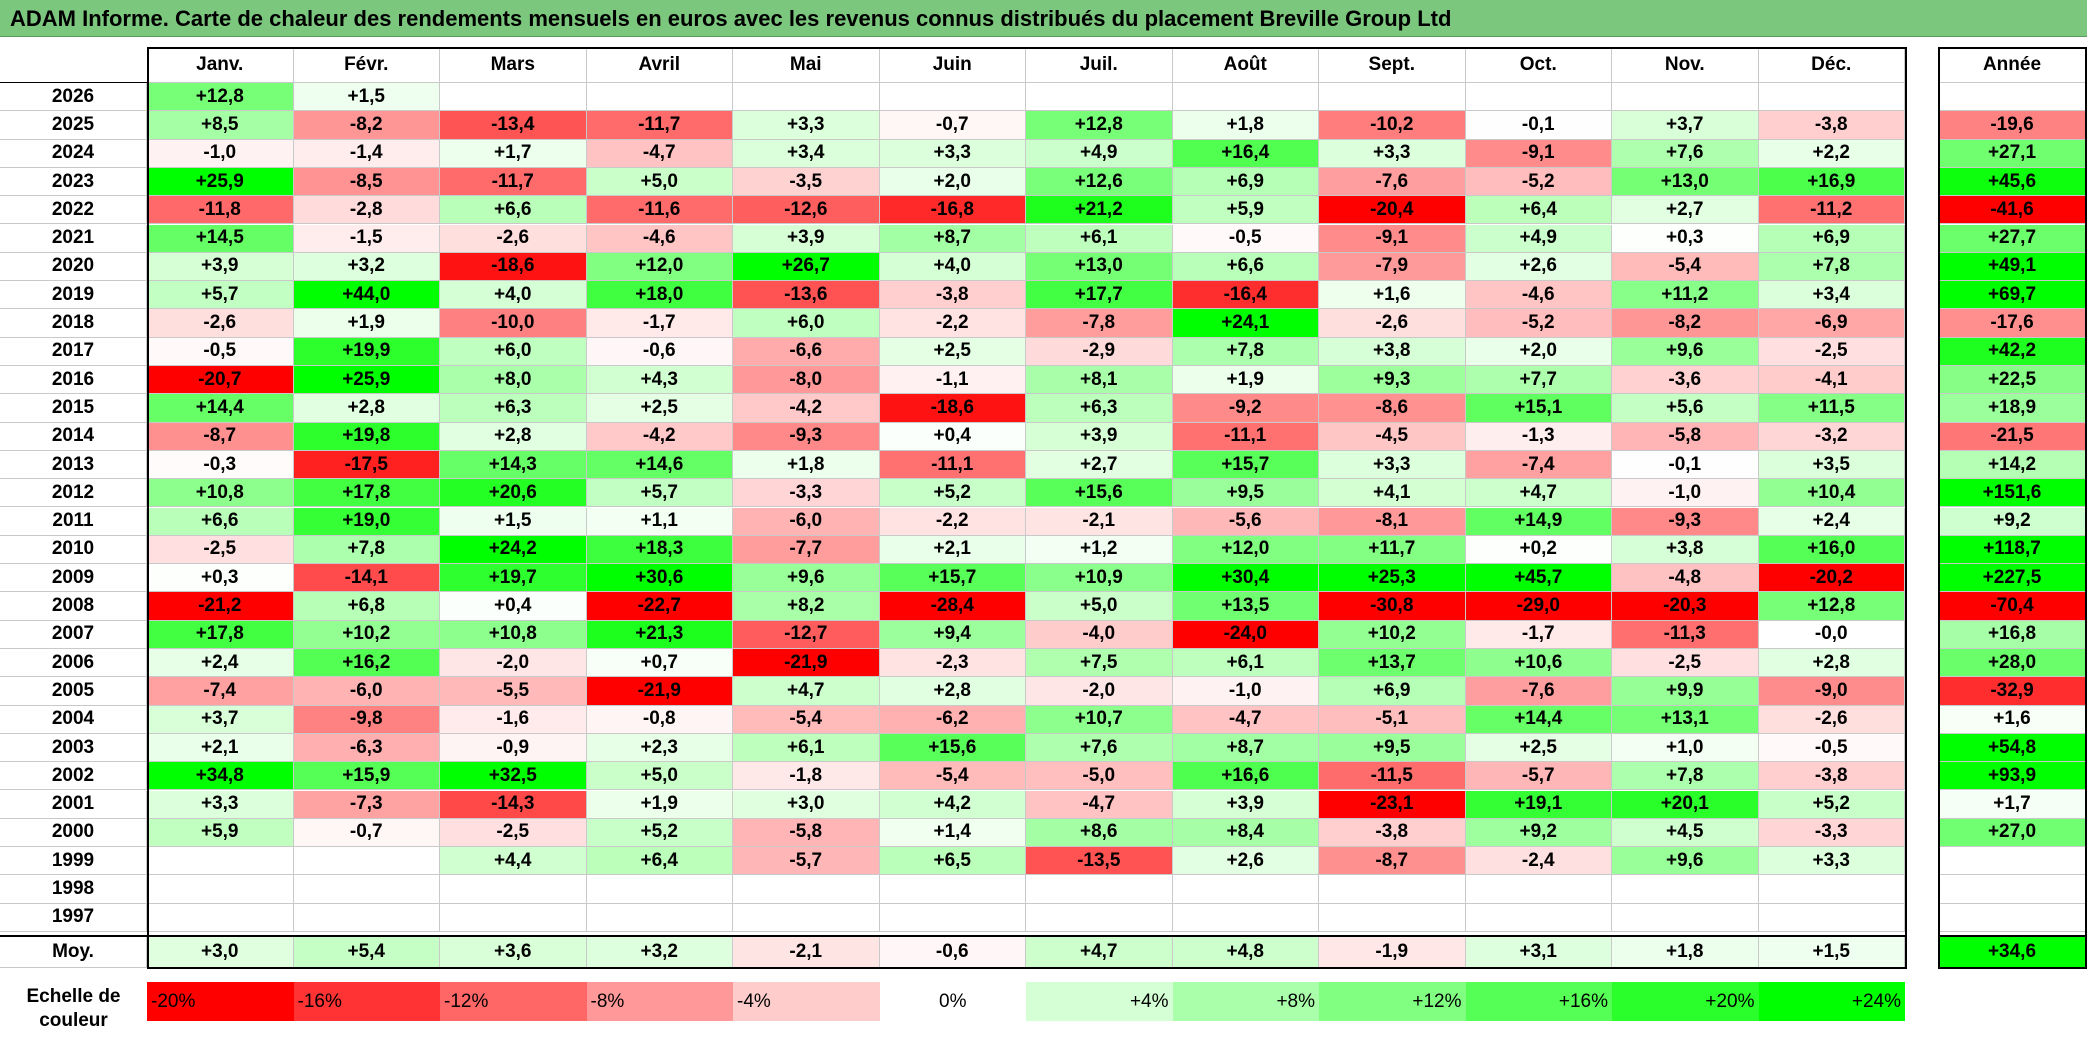 The image size is (2087, 1037). Describe the element at coordinates (366, 465) in the screenshot. I see `heatmap-cell: -17,5` at that location.